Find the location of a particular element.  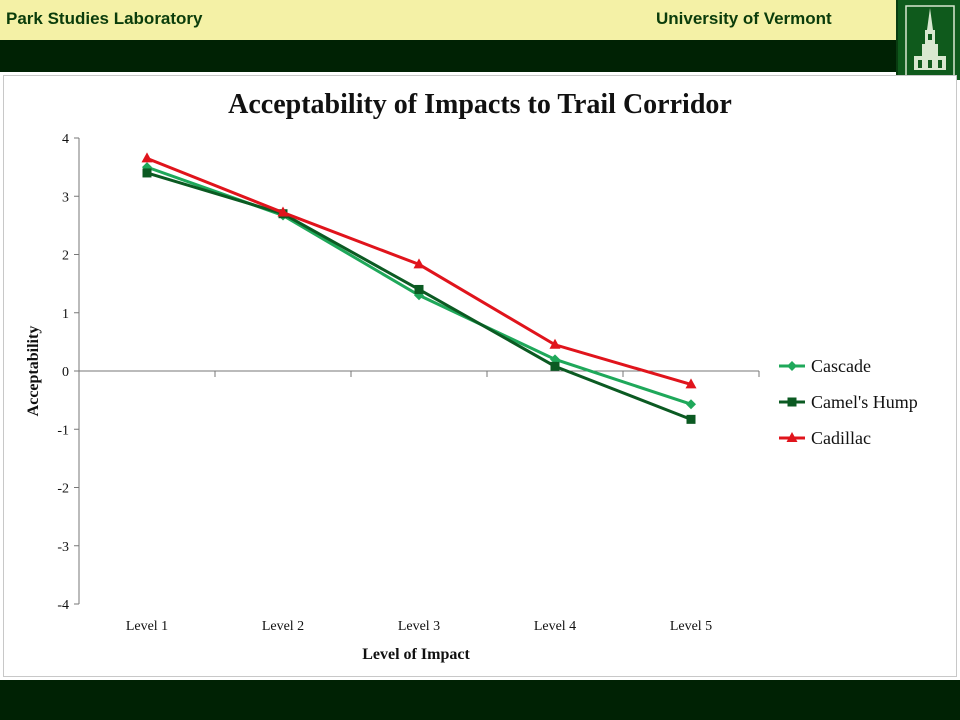

tower-logo-graphic is located at coordinates (930, 41).